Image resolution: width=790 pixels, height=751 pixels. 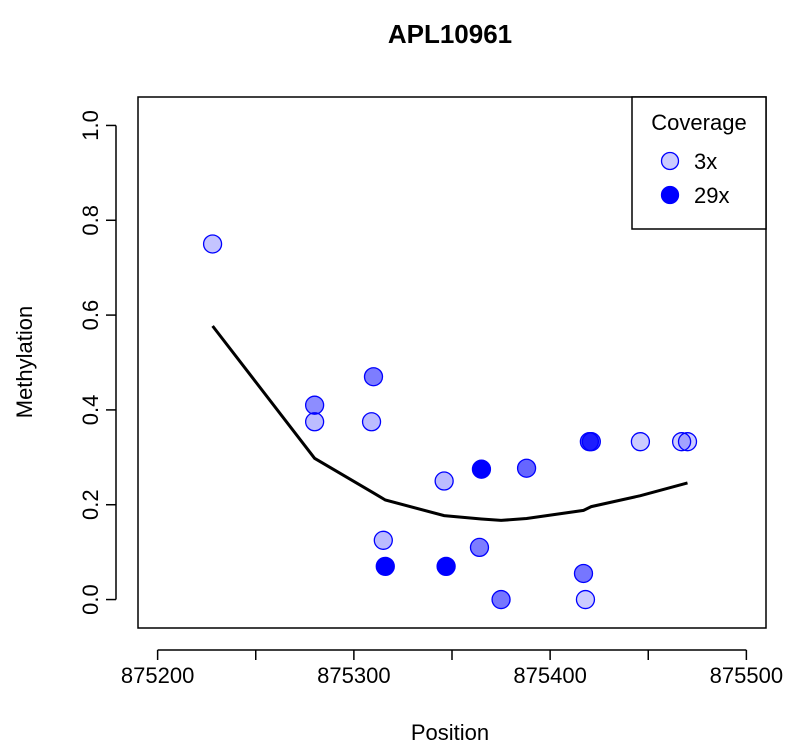 I want to click on x-tick-label: 875300, so click(x=353, y=675).